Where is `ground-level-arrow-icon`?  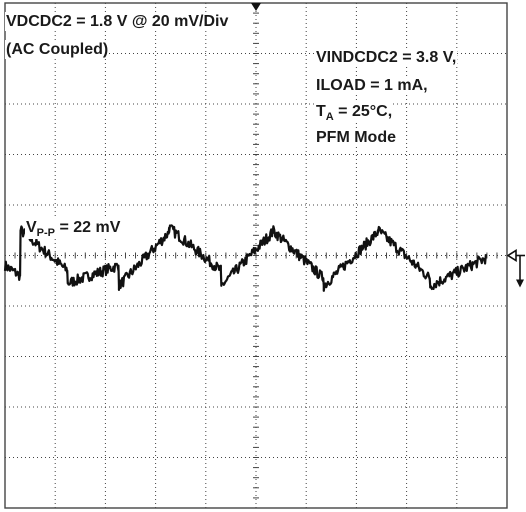 ground-level-arrow-icon is located at coordinates (512, 256).